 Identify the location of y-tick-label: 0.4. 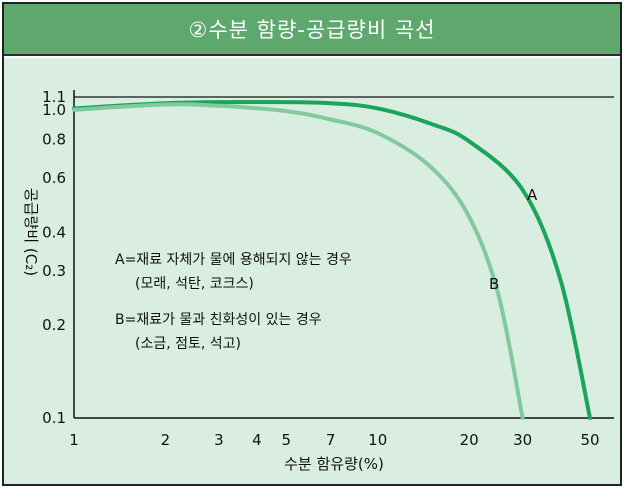
(54, 232).